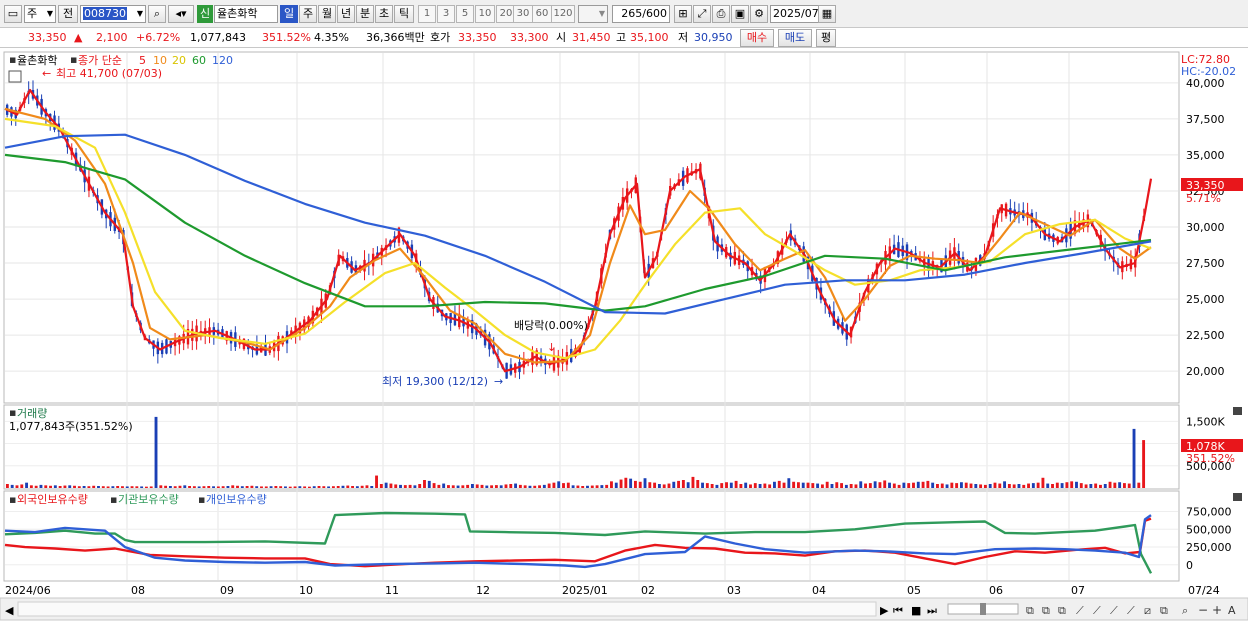 This screenshot has height=624, width=1248. Describe the element at coordinates (1237, 497) in the screenshot. I see `holding-panel-close-icon` at that location.